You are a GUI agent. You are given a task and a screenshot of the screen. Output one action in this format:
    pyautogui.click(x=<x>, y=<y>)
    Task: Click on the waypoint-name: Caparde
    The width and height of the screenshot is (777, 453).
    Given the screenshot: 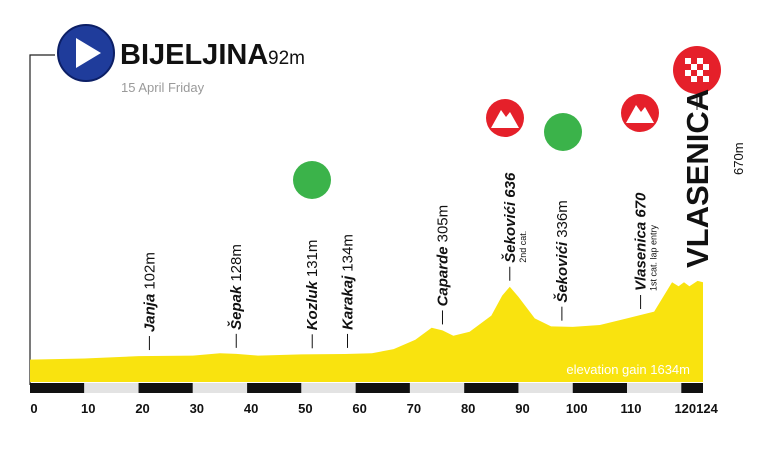 What is the action you would take?
    pyautogui.click(x=442, y=276)
    